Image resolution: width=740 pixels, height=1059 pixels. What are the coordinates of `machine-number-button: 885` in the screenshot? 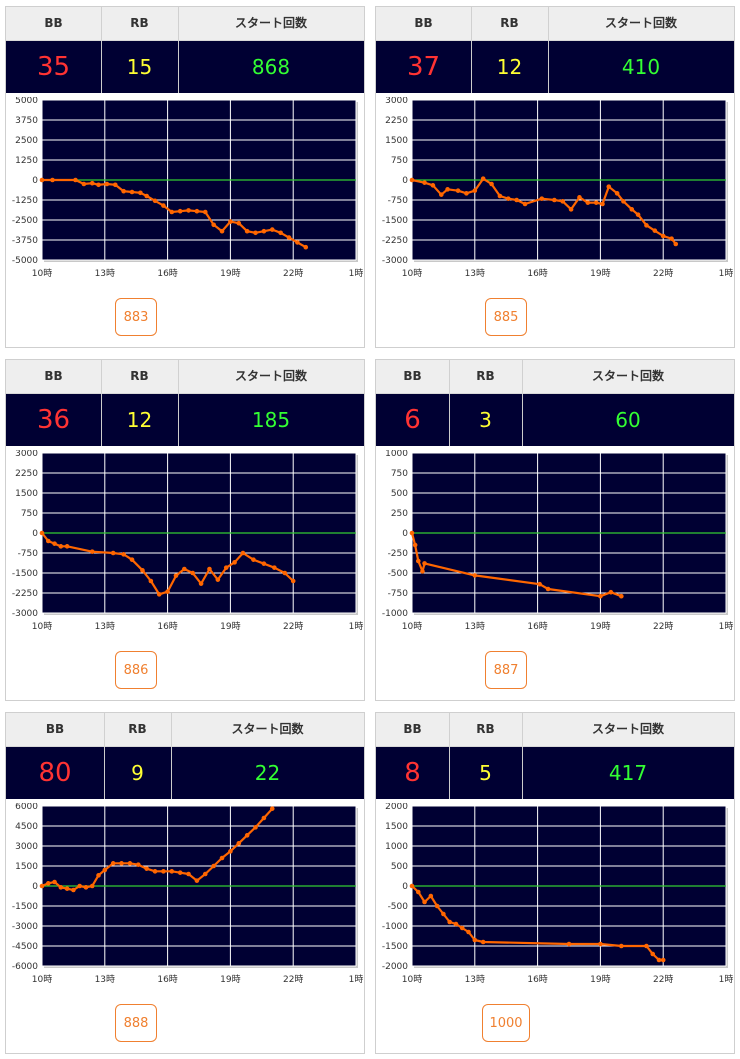 It's located at (506, 317).